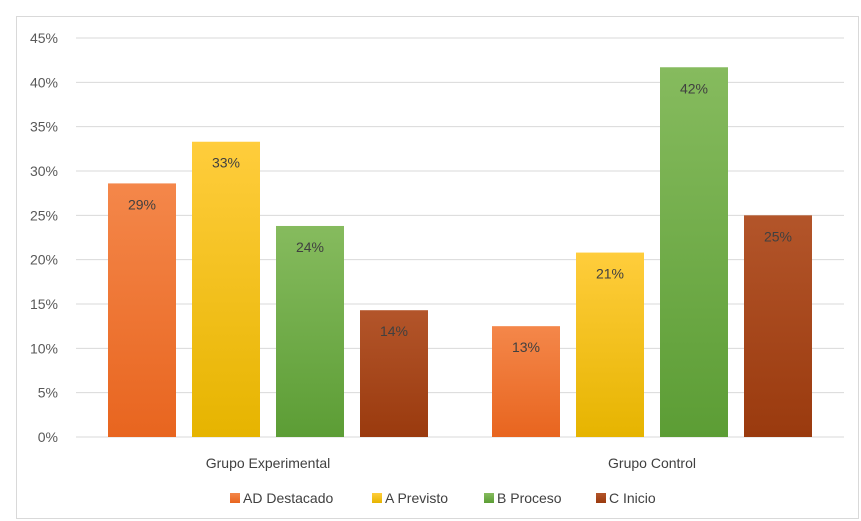 This screenshot has width=861, height=521. I want to click on y-tick-label: 5%, so click(48, 393).